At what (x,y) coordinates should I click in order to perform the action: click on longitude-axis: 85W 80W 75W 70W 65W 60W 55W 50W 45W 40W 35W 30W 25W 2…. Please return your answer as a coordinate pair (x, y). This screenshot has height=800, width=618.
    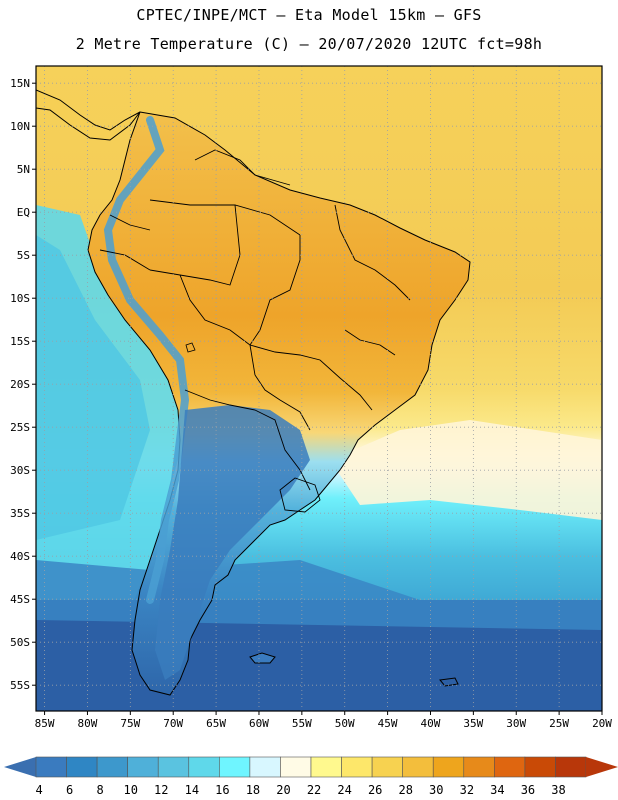
    Looking at the image, I should click on (323, 720).